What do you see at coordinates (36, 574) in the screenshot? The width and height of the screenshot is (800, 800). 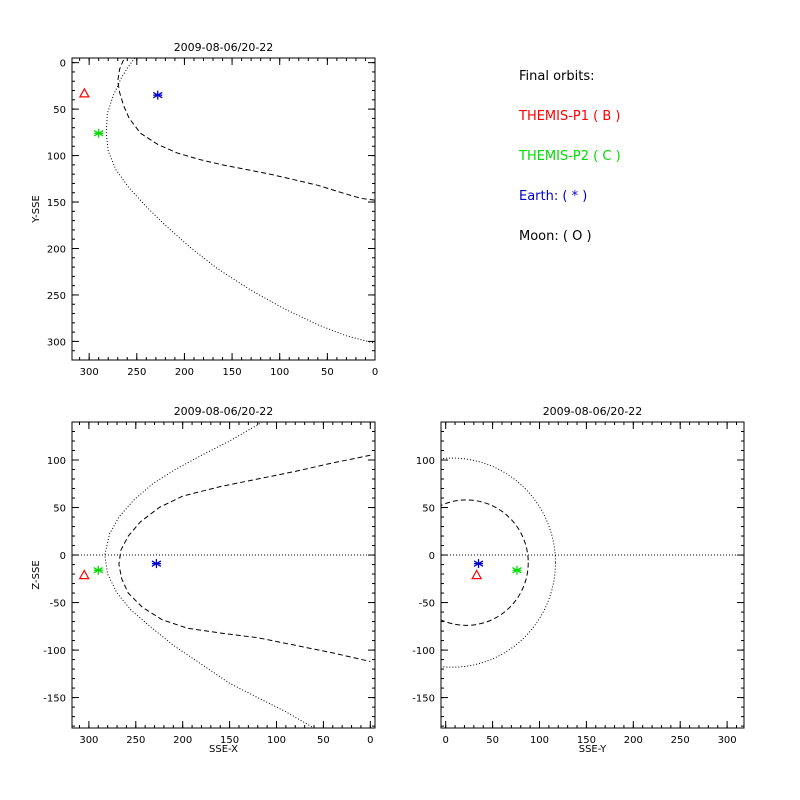 I see `y-axis-label: Z-SSE` at bounding box center [36, 574].